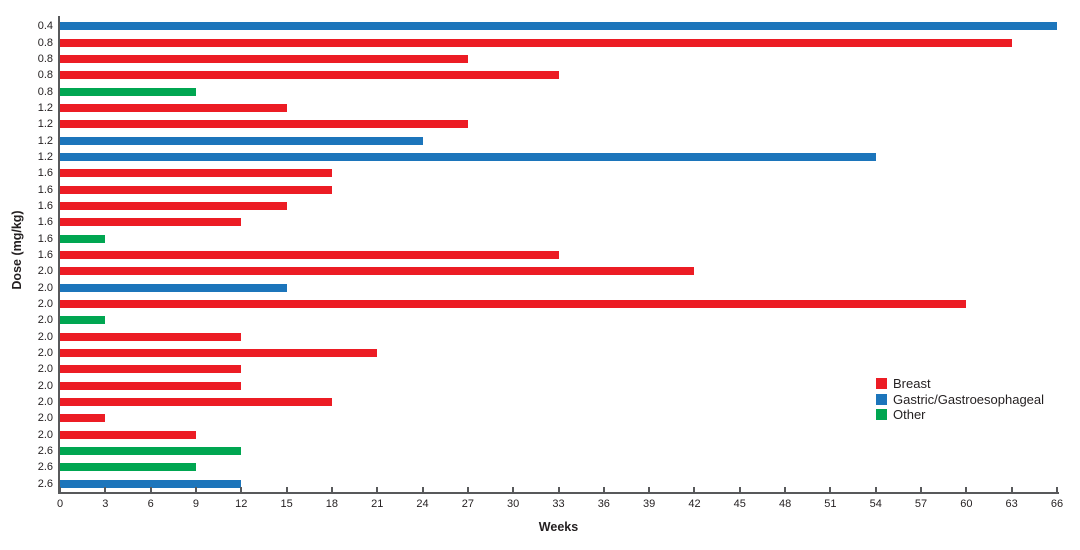  What do you see at coordinates (960, 415) in the screenshot?
I see `legend-item-other: Other` at bounding box center [960, 415].